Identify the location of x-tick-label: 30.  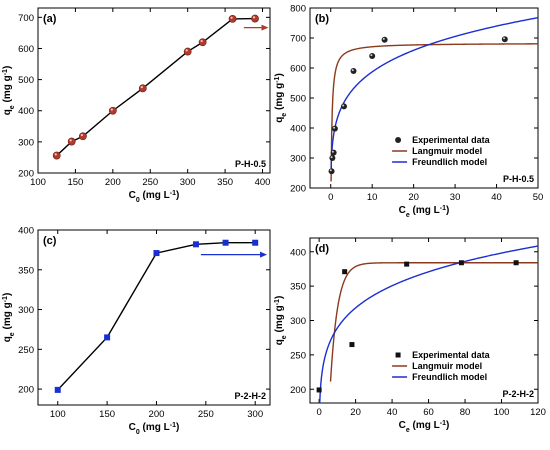
(455, 197).